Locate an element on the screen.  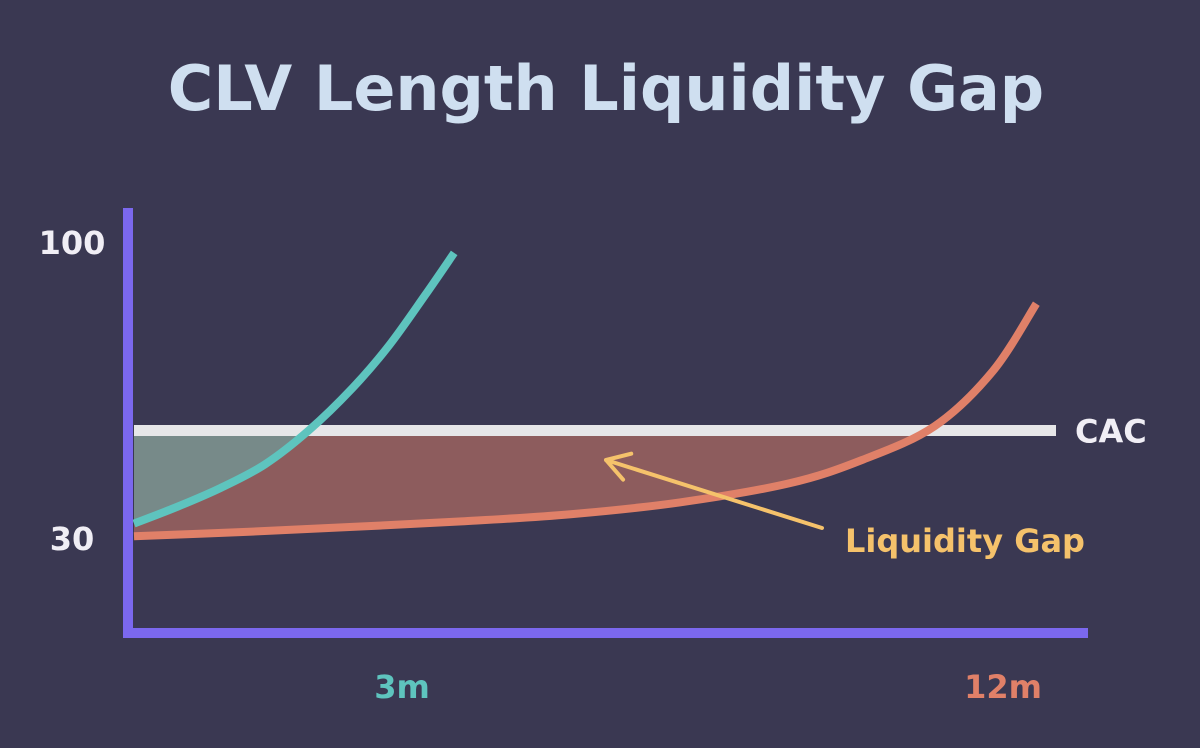
y-tick-label-100: 100 is located at coordinates (72, 243).